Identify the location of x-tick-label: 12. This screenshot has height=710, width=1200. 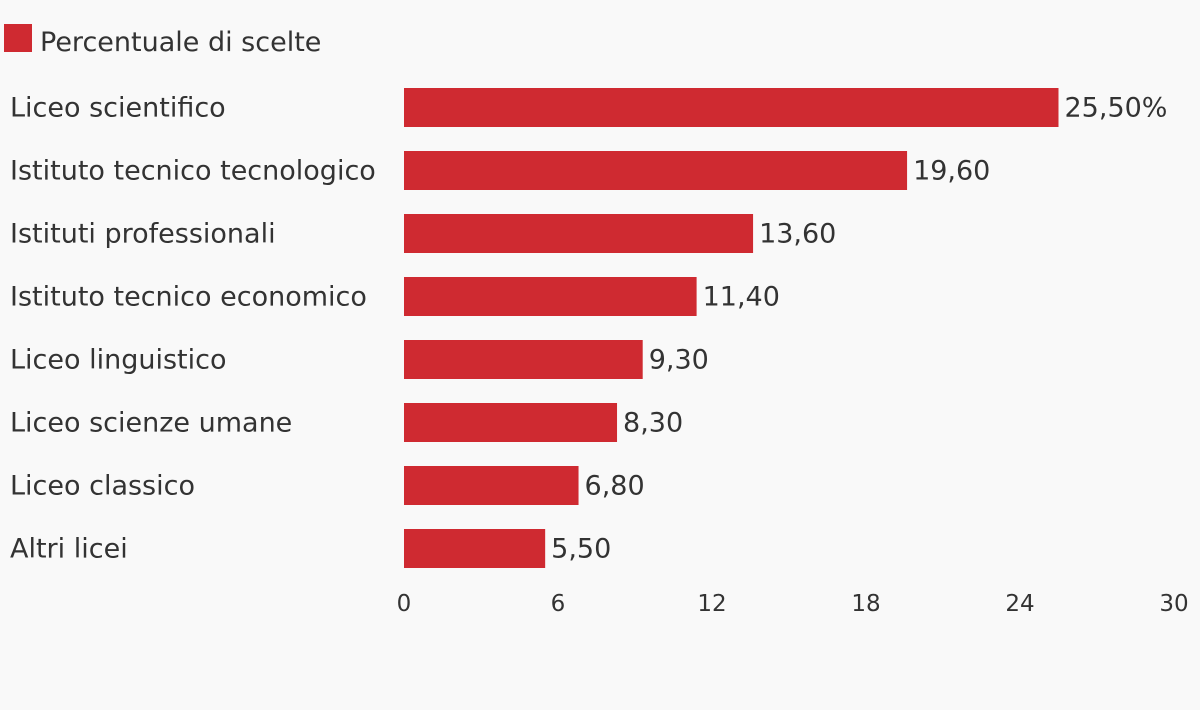
(711, 604).